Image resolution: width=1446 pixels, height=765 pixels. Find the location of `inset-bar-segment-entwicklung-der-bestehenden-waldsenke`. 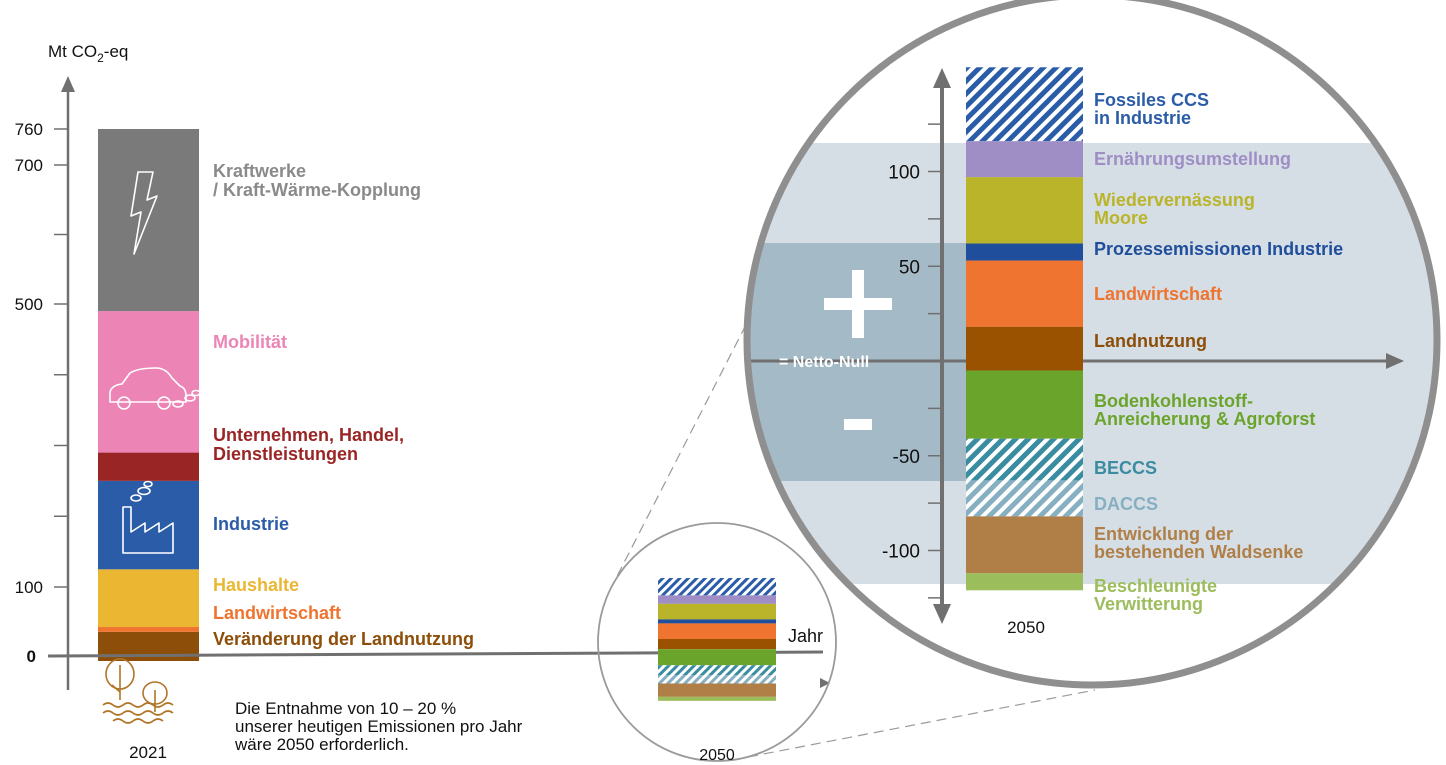

inset-bar-segment-entwicklung-der-bestehenden-waldsenke is located at coordinates (717, 690).